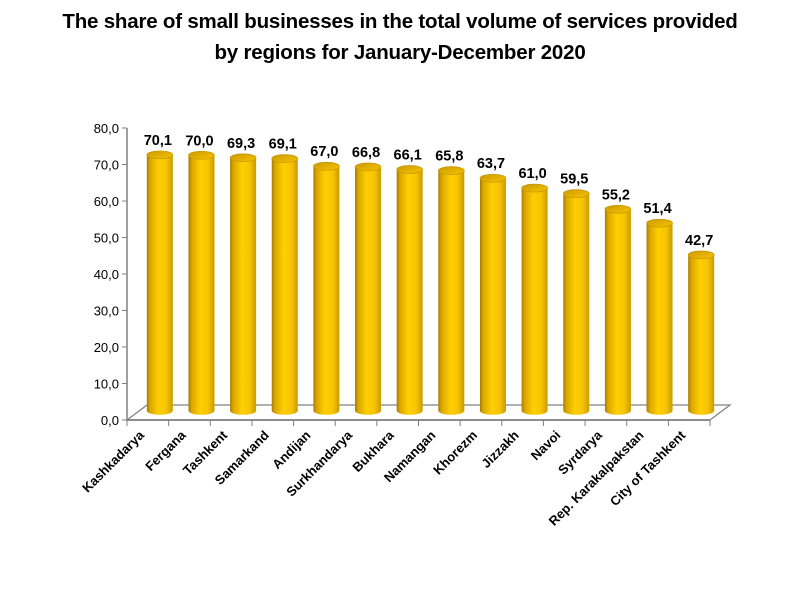  I want to click on y-tick-label: 60,0, so click(106, 201).